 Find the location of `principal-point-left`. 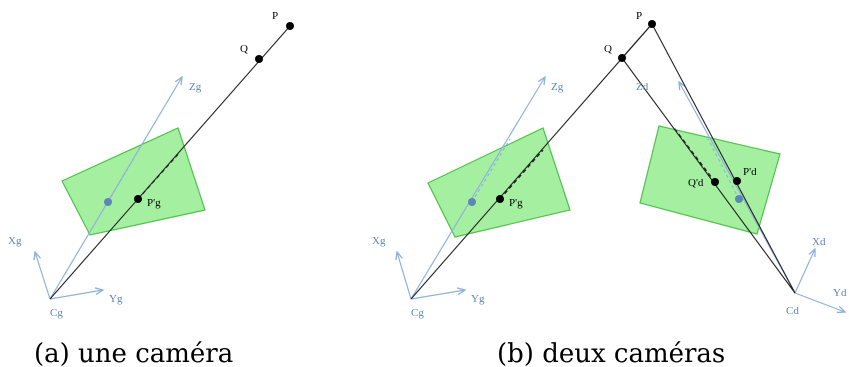

principal-point-left is located at coordinates (472, 202).